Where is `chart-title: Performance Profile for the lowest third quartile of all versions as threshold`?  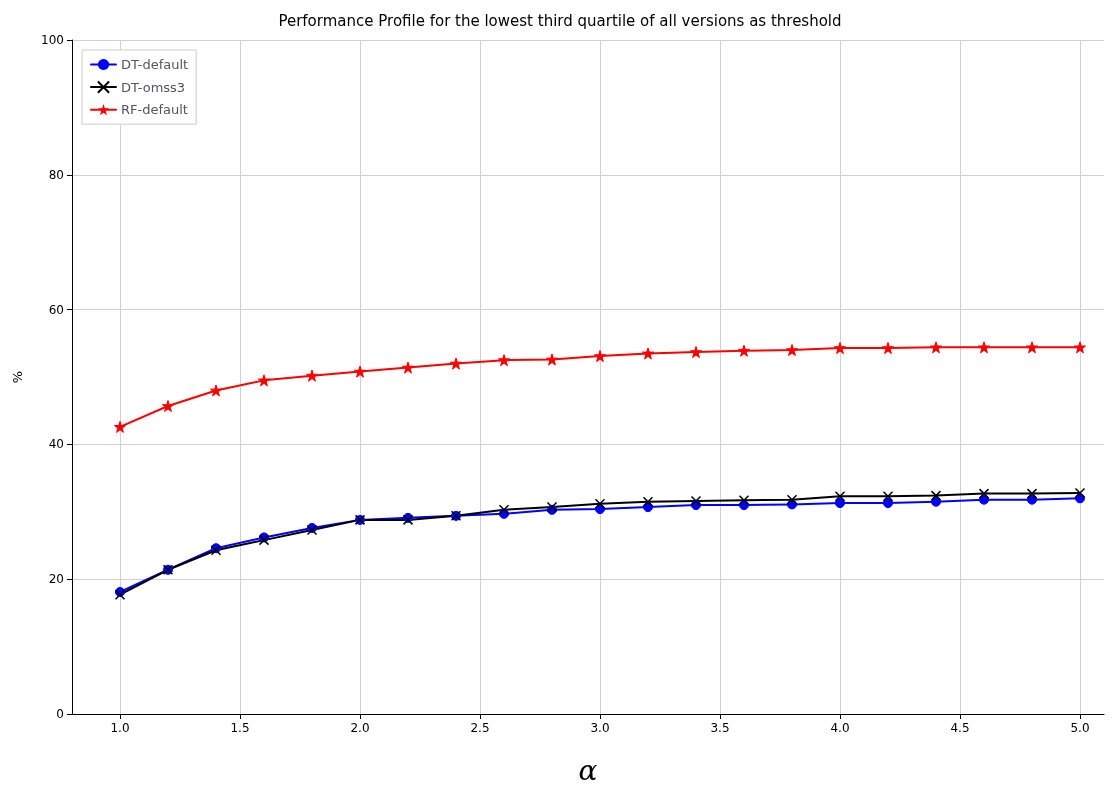 chart-title: Performance Profile for the lowest third quartile of all versions as threshold is located at coordinates (560, 20).